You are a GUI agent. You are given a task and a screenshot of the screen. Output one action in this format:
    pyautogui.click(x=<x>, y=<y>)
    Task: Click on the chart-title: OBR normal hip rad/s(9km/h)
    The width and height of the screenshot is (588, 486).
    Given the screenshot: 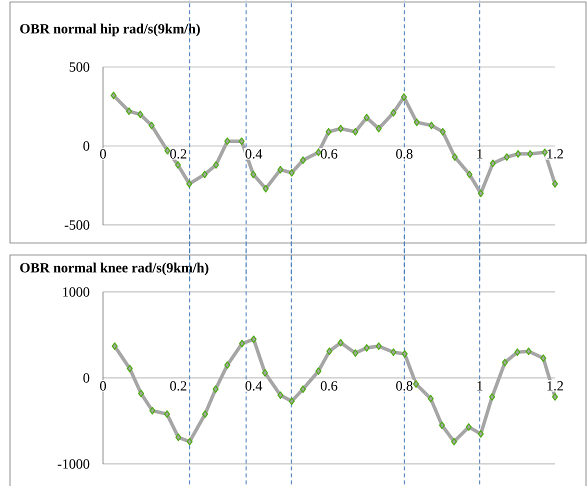 What is the action you would take?
    pyautogui.click(x=110, y=30)
    